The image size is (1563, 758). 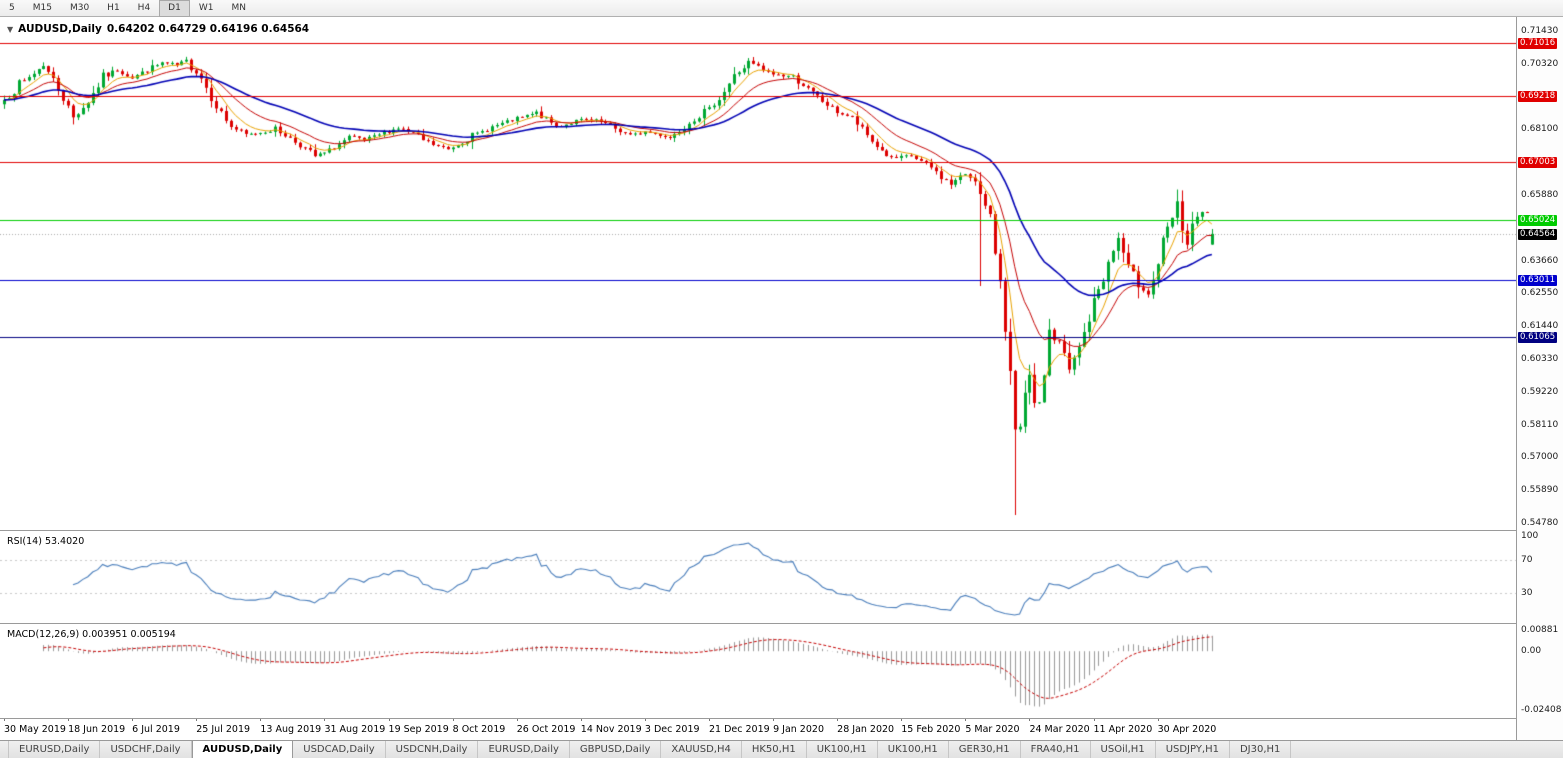 I want to click on time-axis-label: 3 Dec 2019, so click(x=672, y=729).